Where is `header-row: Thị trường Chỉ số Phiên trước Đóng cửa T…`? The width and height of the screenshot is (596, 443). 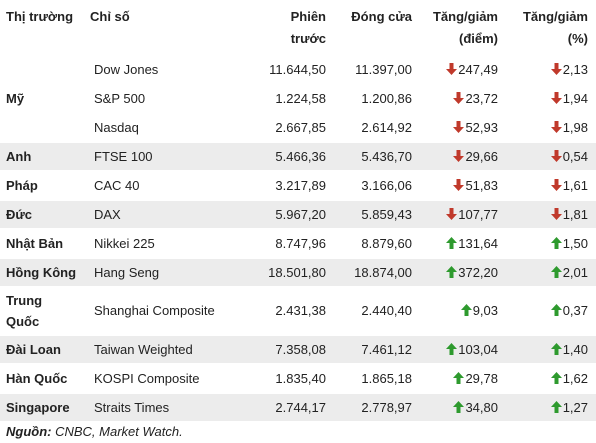 header-row: Thị trường Chỉ số Phiên trước Đóng cửa T… is located at coordinates (298, 28).